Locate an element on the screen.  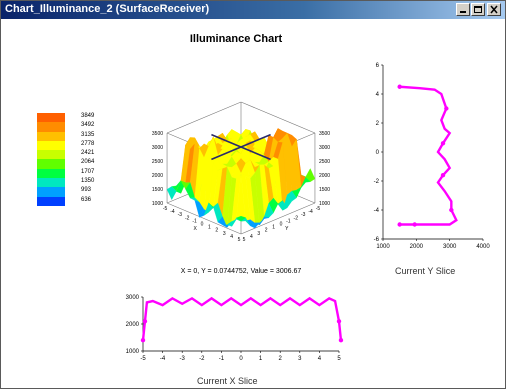
minimize-button is located at coordinates (463, 9).